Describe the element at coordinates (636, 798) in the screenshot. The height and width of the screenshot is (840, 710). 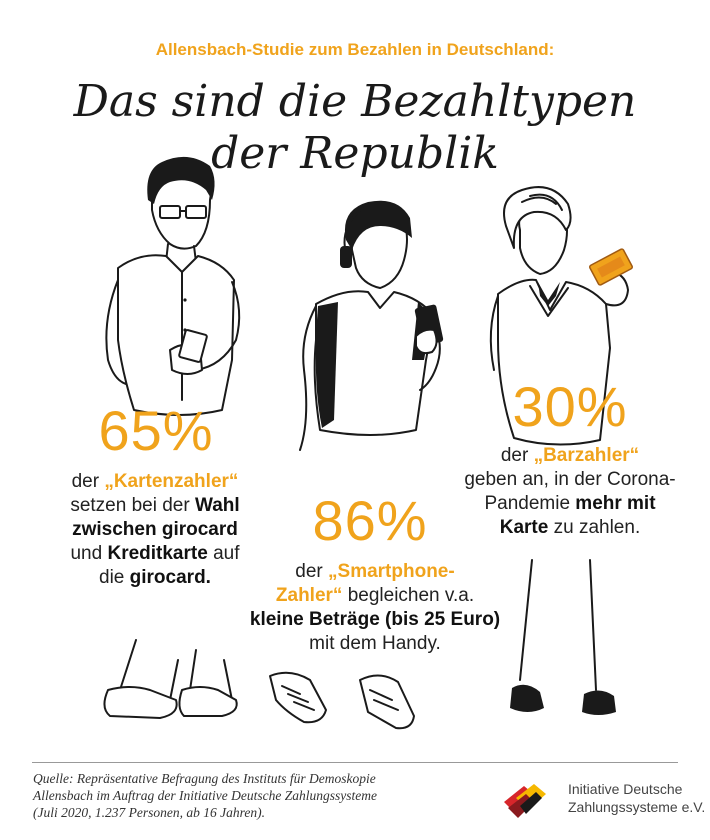
I see `logo-text: Initiative Deutsche Zahlungssysteme e.V.` at that location.